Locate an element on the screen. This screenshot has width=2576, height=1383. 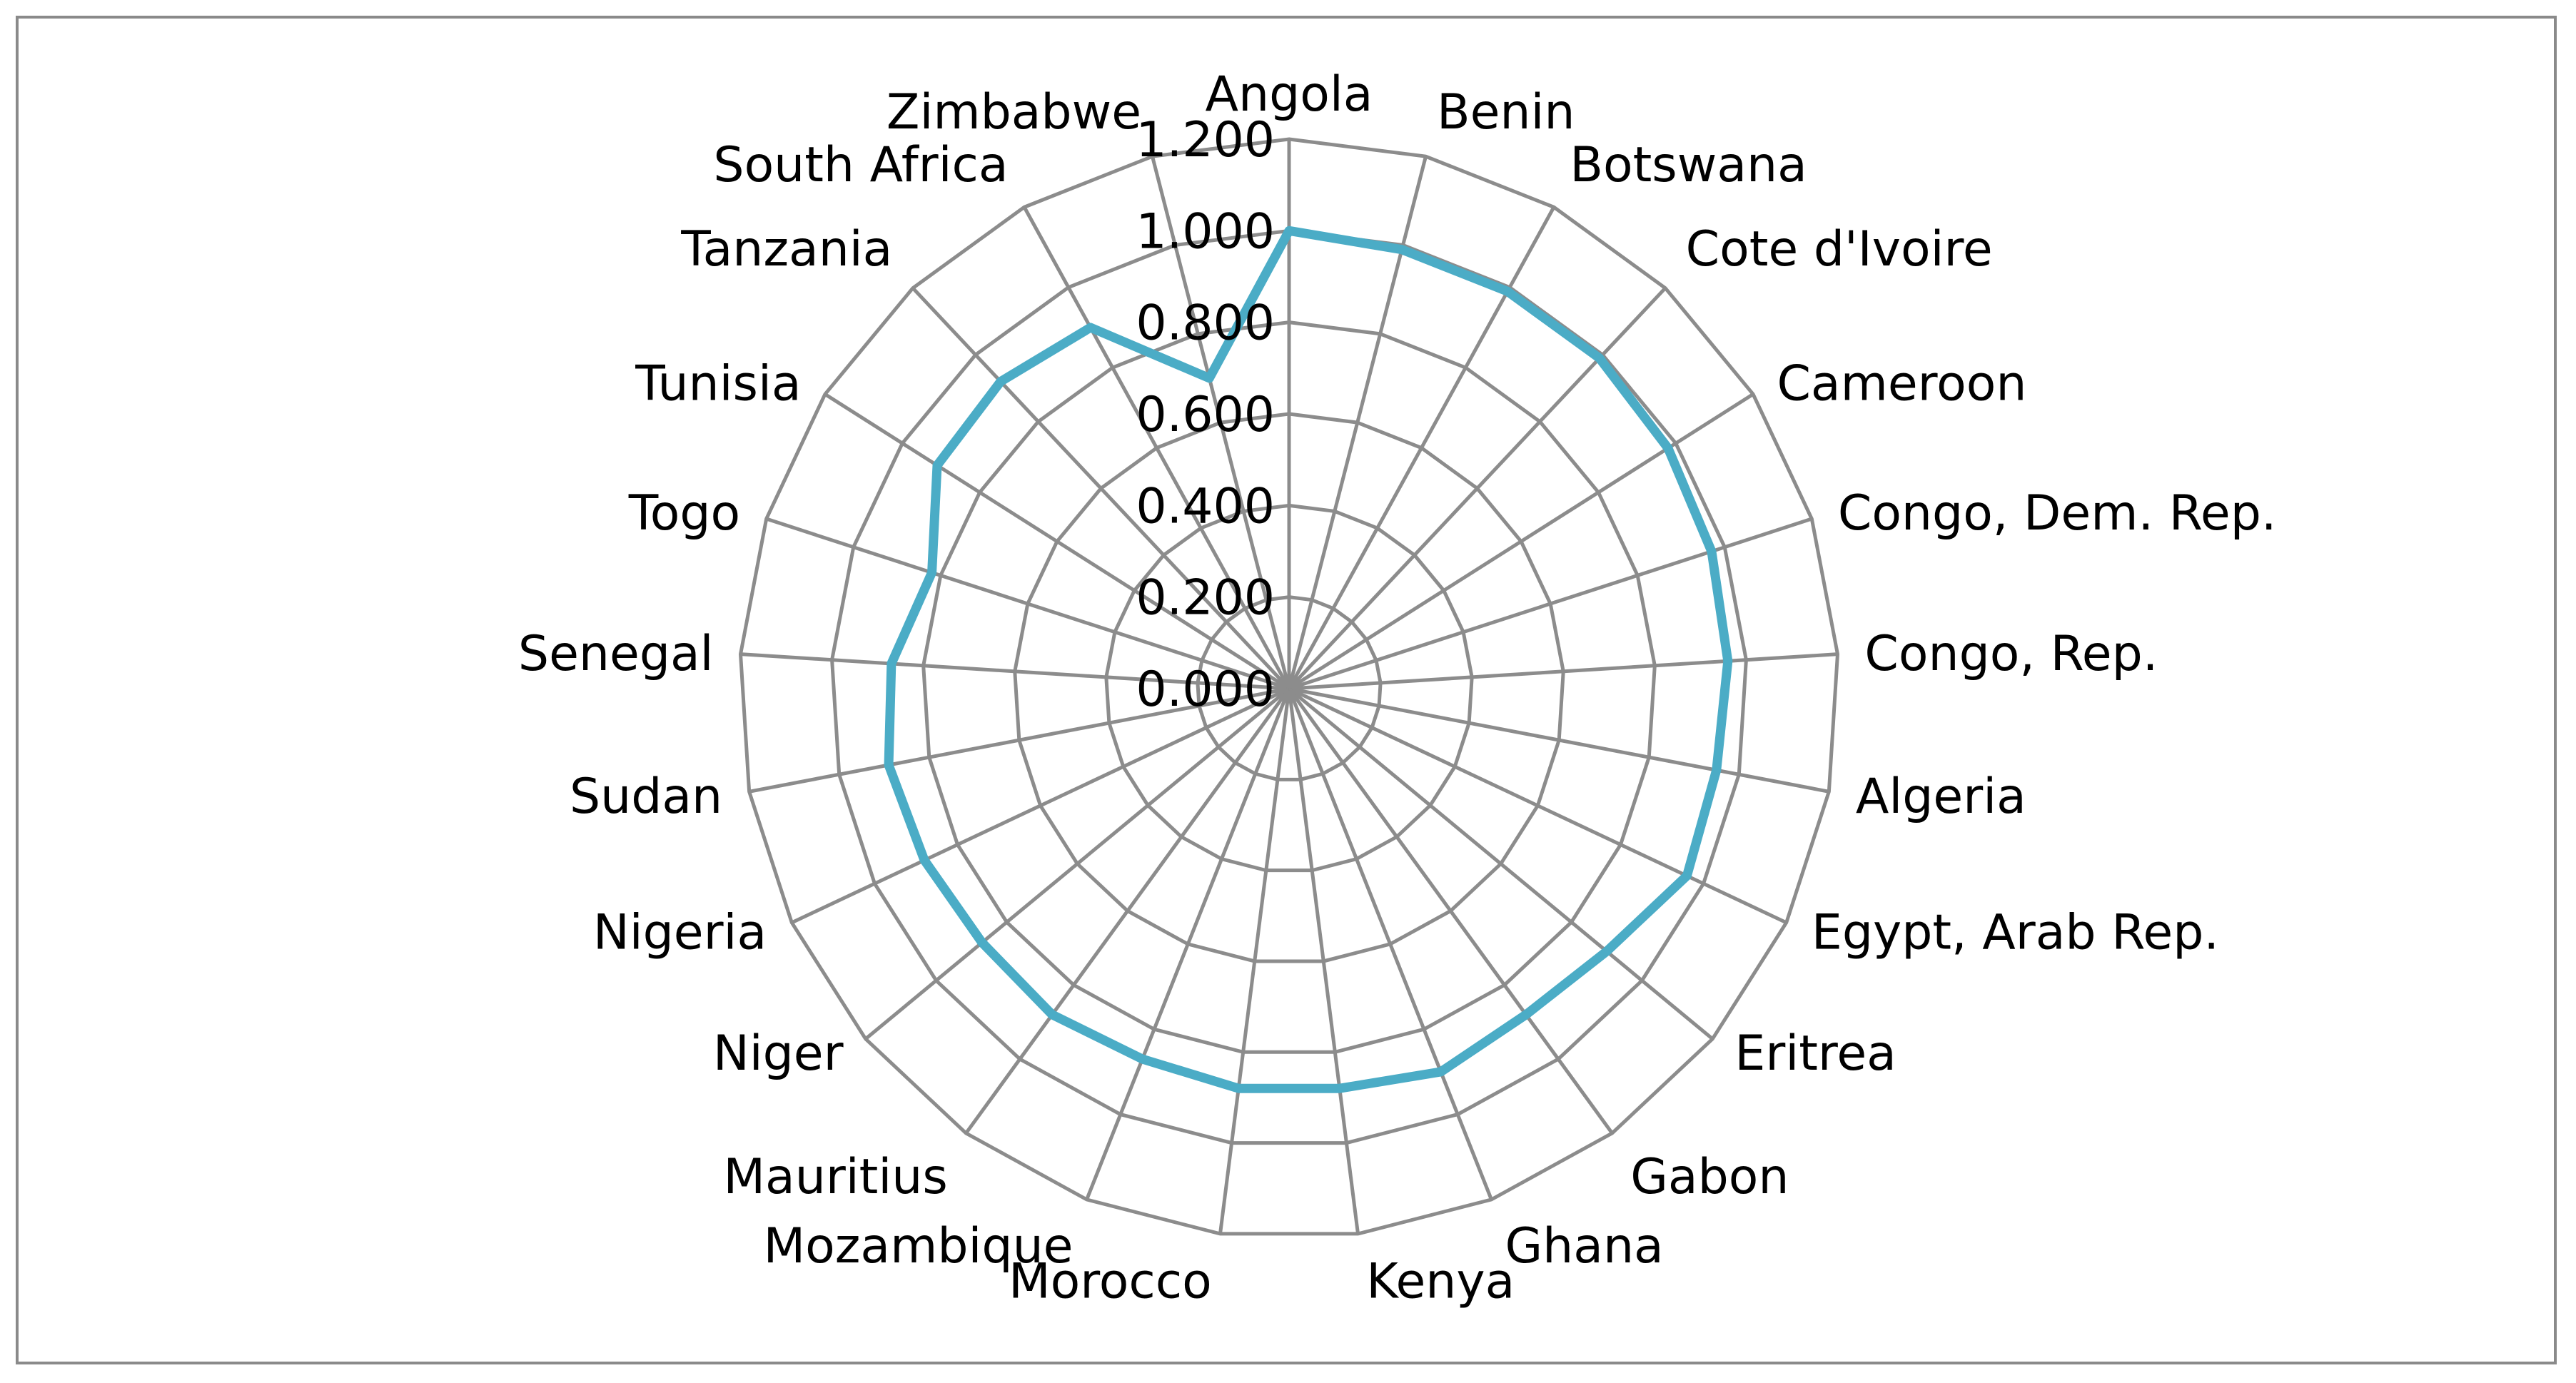
category-label: Morocco is located at coordinates (1110, 1282).